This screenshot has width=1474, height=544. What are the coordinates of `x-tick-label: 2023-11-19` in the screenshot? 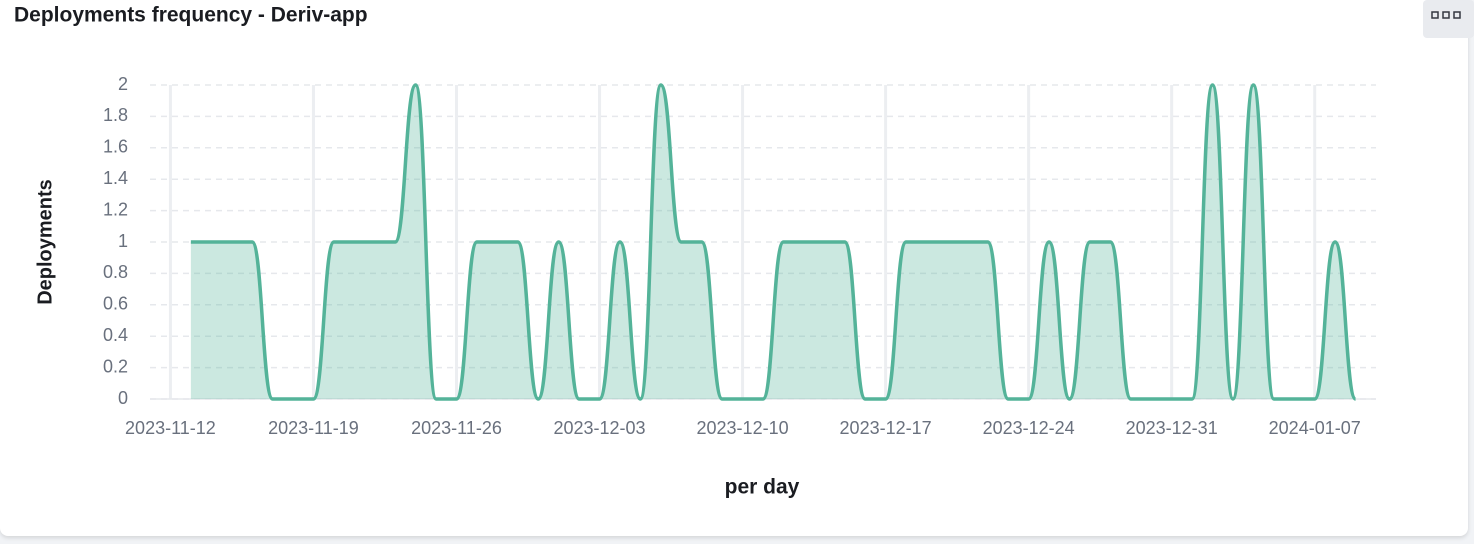 It's located at (313, 428).